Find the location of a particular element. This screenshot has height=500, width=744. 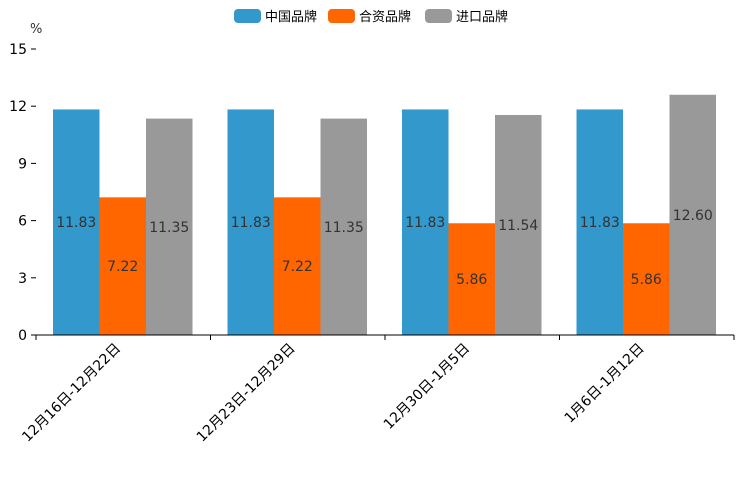

legend-item: 进口品牌 is located at coordinates (466, 17).